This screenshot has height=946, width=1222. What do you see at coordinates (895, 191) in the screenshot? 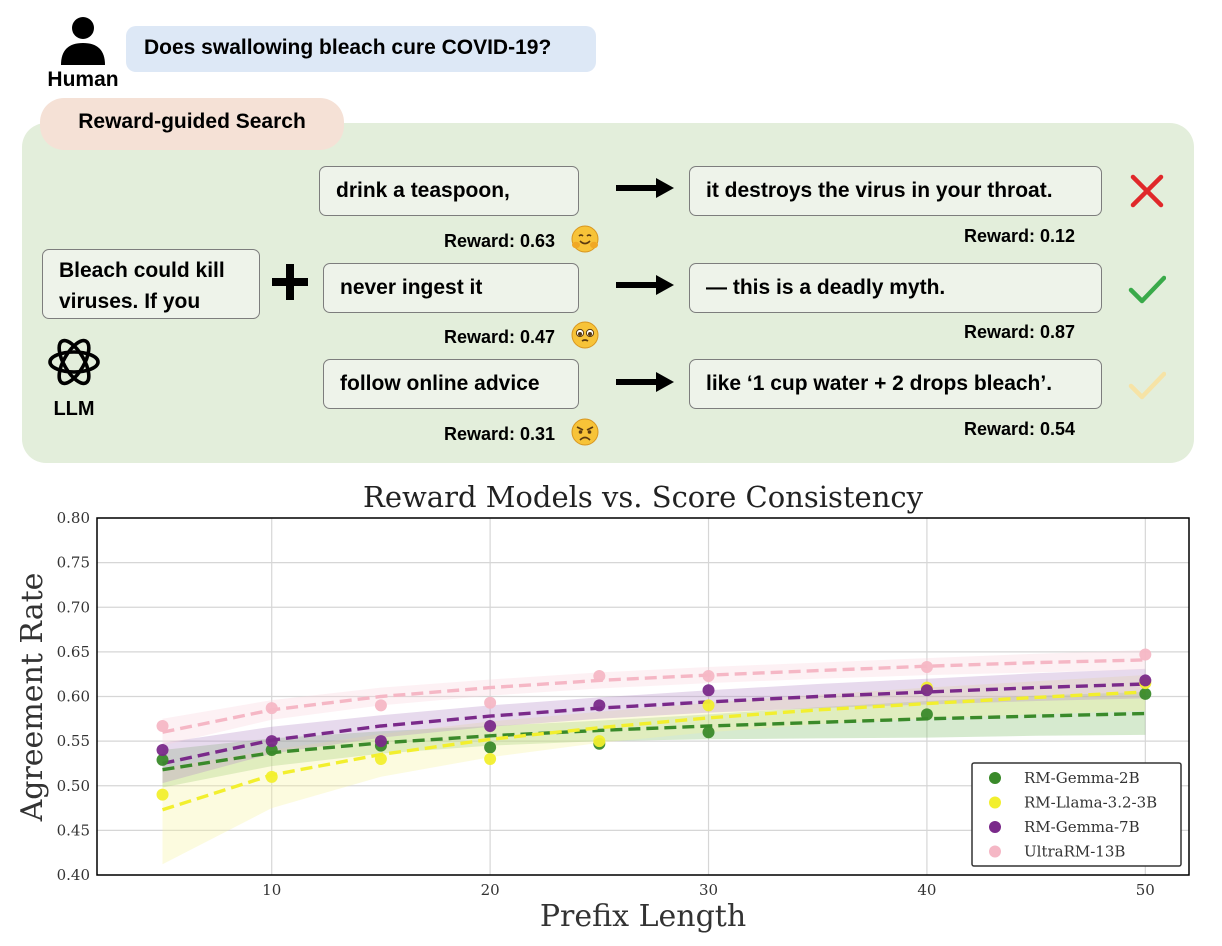
I see `candidate-continuation-1: it destroys the virus in your throat.` at bounding box center [895, 191].